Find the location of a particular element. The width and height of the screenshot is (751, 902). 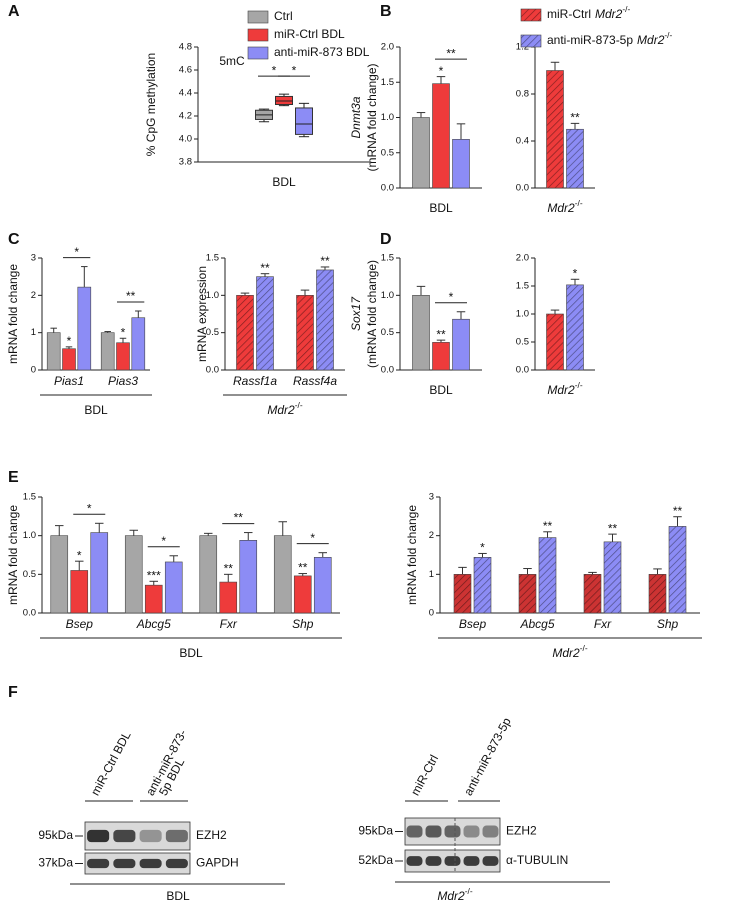

y-tick-label: 3 is located at coordinates (431, 497).